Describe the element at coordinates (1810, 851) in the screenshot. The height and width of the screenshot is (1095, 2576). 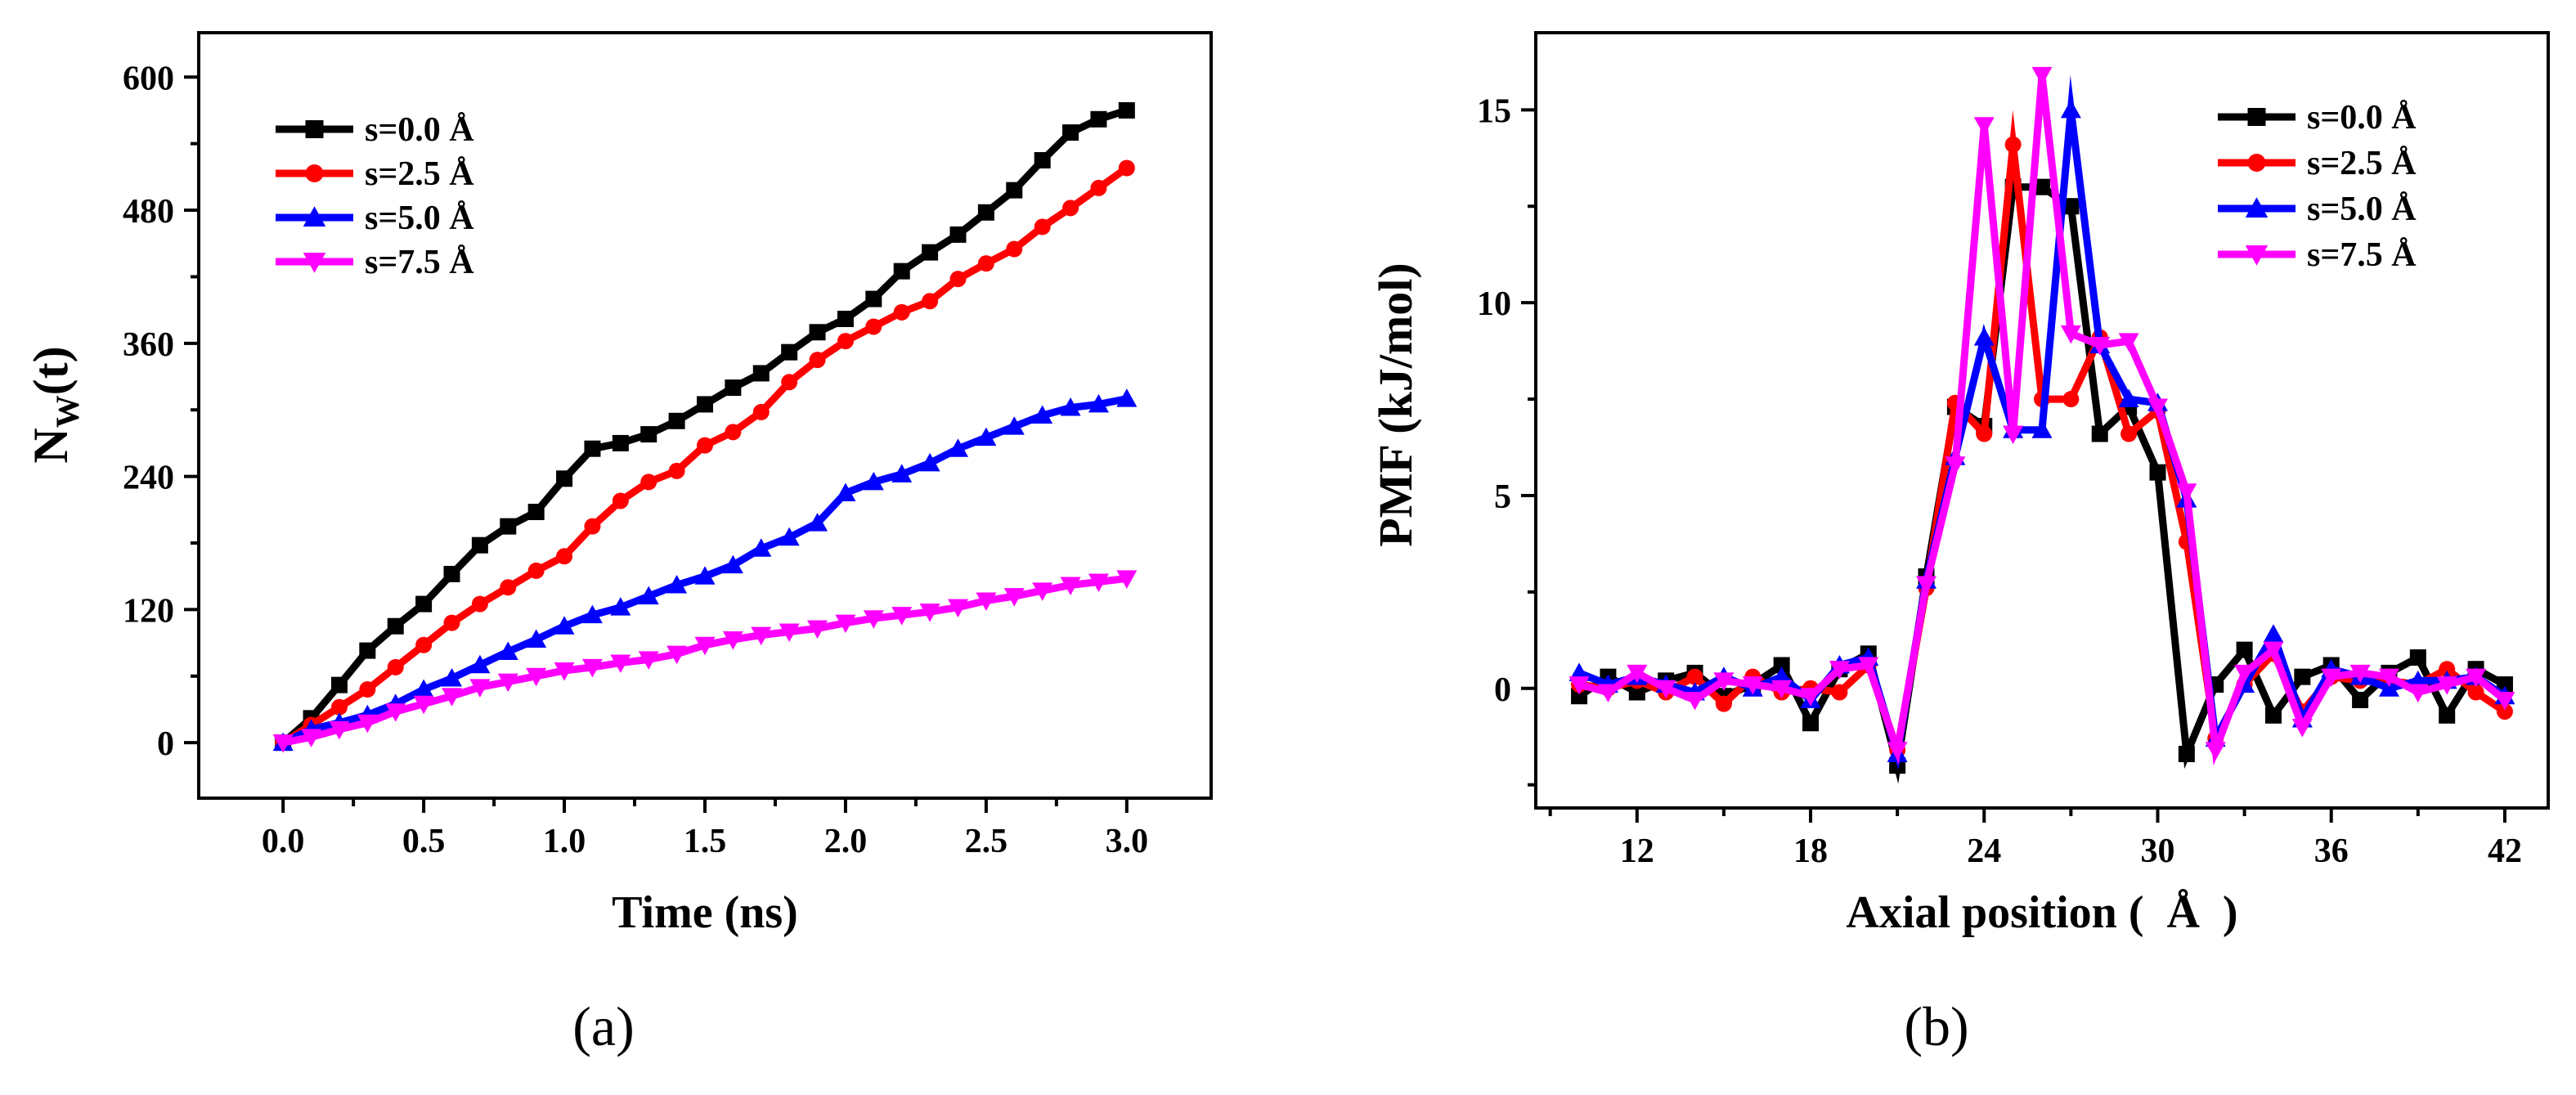
I see `x-tick-label-b: 18` at that location.